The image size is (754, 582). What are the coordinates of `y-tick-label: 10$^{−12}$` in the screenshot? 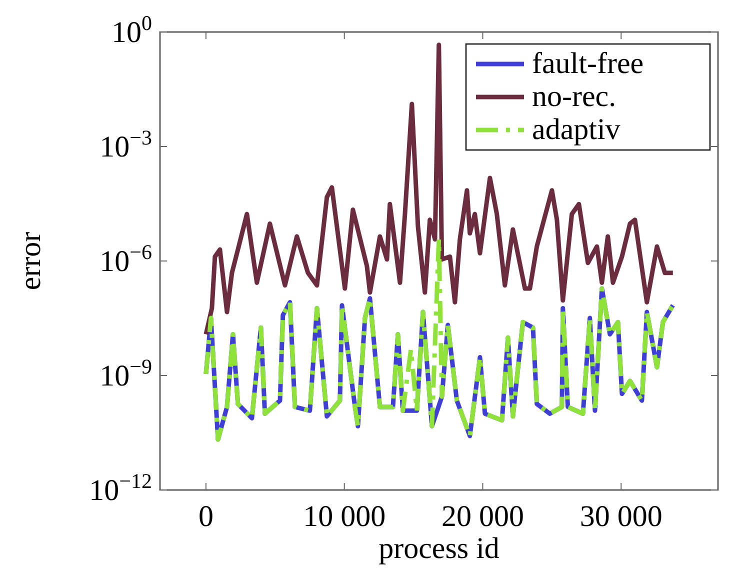 It's located at (120, 488).